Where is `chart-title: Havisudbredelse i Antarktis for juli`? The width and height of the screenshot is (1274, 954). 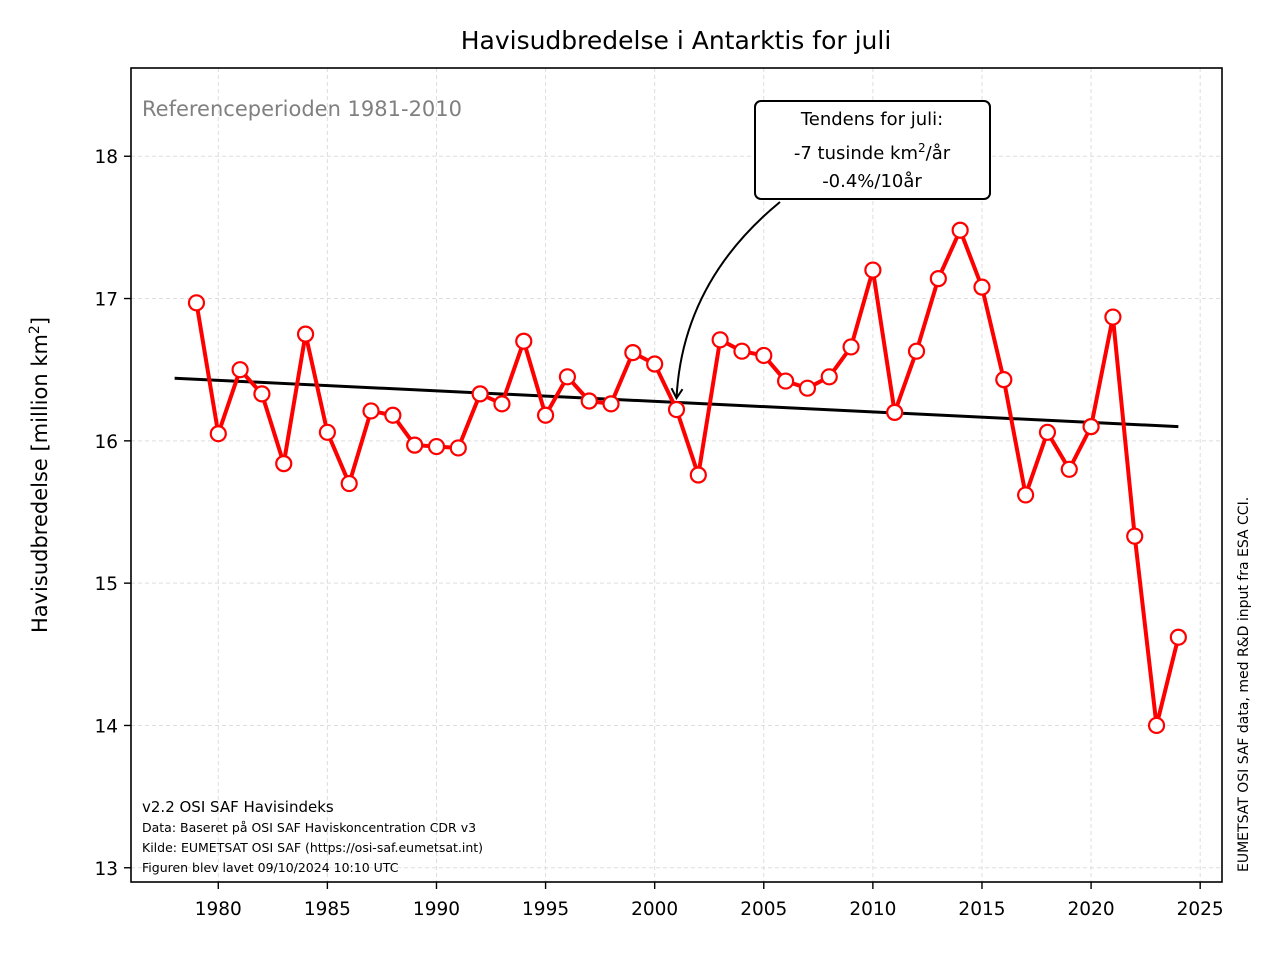
chart-title: Havisudbredelse i Antarktis for juli is located at coordinates (676, 40).